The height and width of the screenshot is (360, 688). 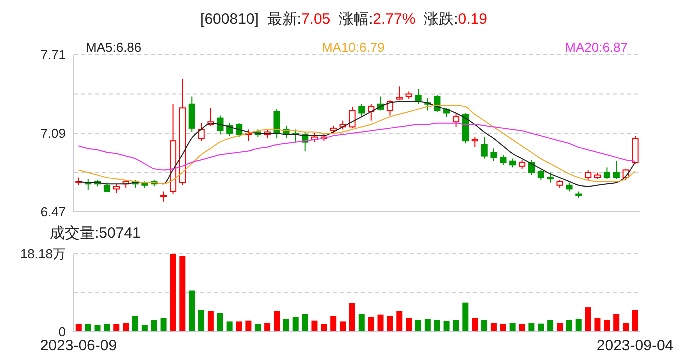 I want to click on text: MA20:6.87, so click(x=596, y=47).